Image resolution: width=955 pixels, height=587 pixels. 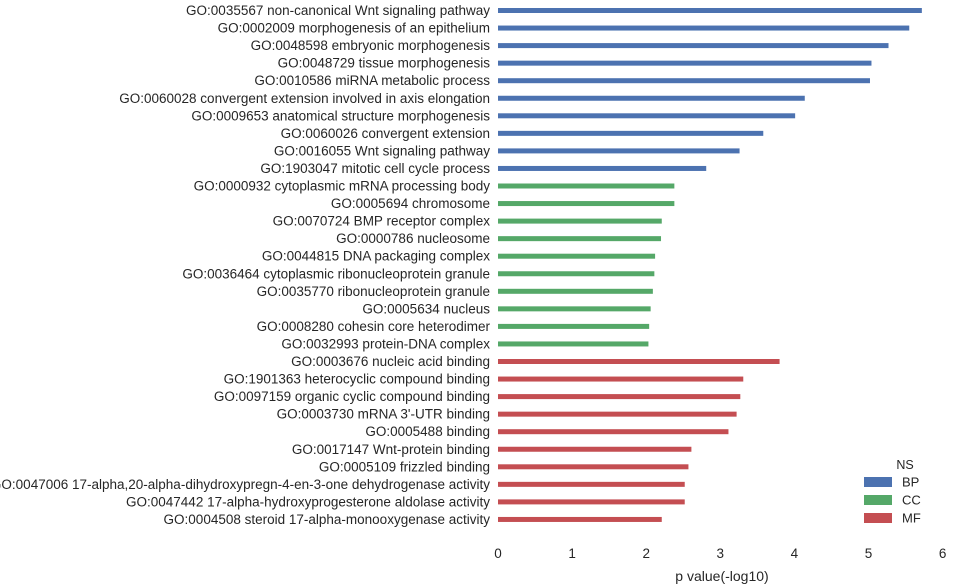 What do you see at coordinates (943, 553) in the screenshot?
I see `x-tick-label: 6` at bounding box center [943, 553].